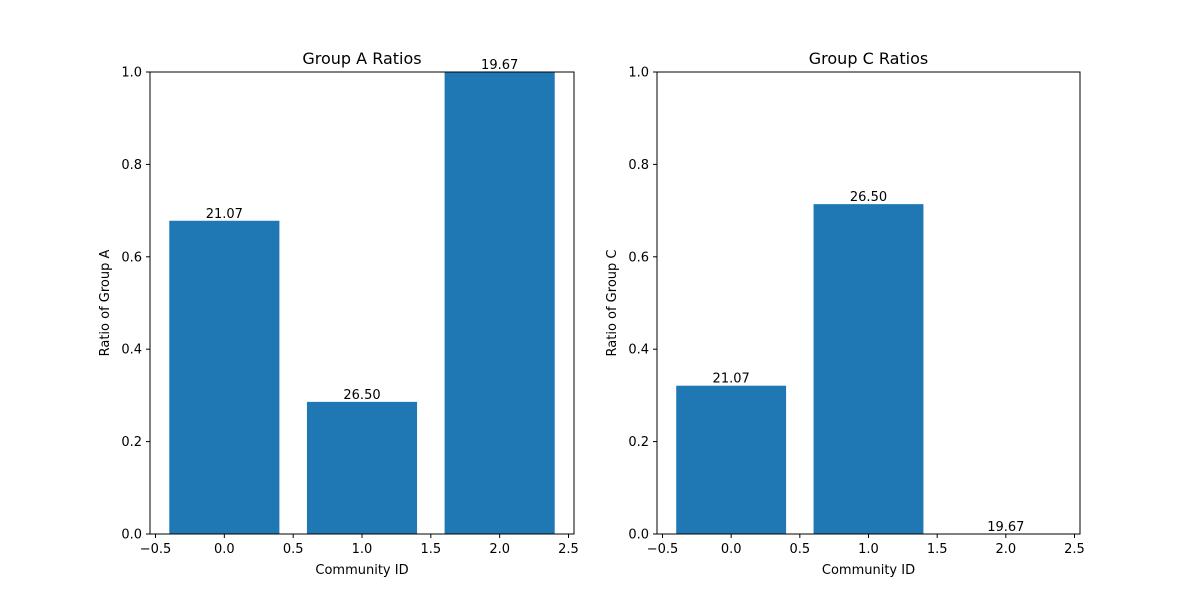  Describe the element at coordinates (499, 65) in the screenshot. I see `bar-value-label-group-a-2: 19.67` at that location.